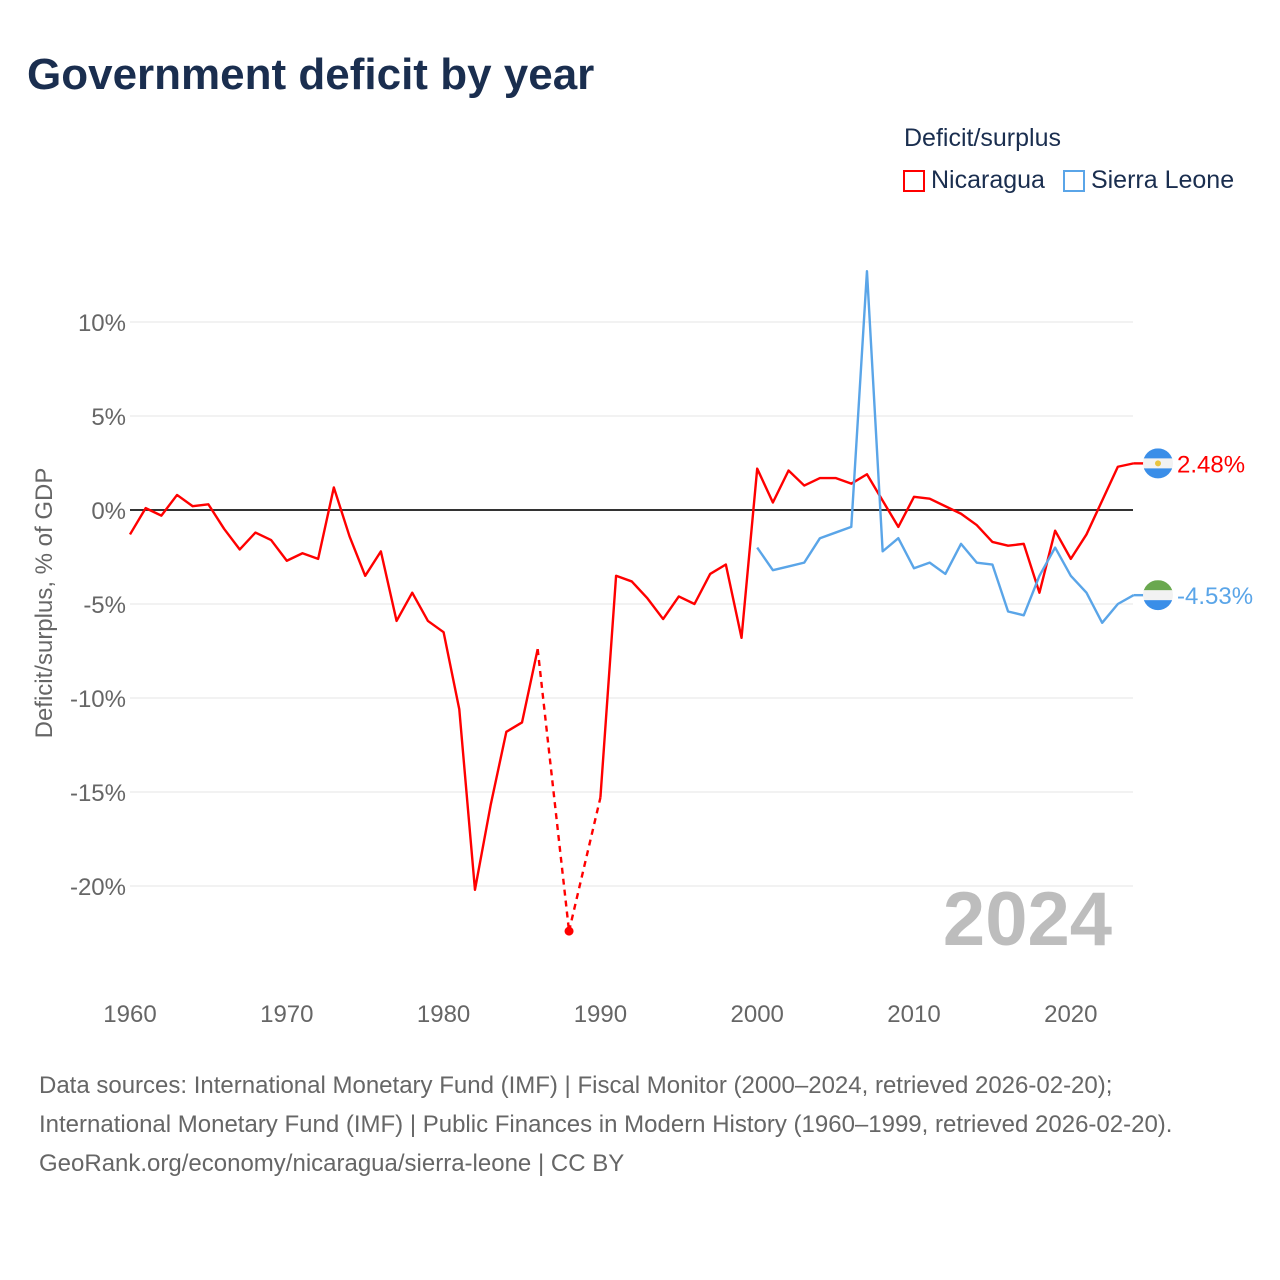 The width and height of the screenshot is (1280, 1280). What do you see at coordinates (108, 417) in the screenshot?
I see `y-tick-label: 5%` at bounding box center [108, 417].